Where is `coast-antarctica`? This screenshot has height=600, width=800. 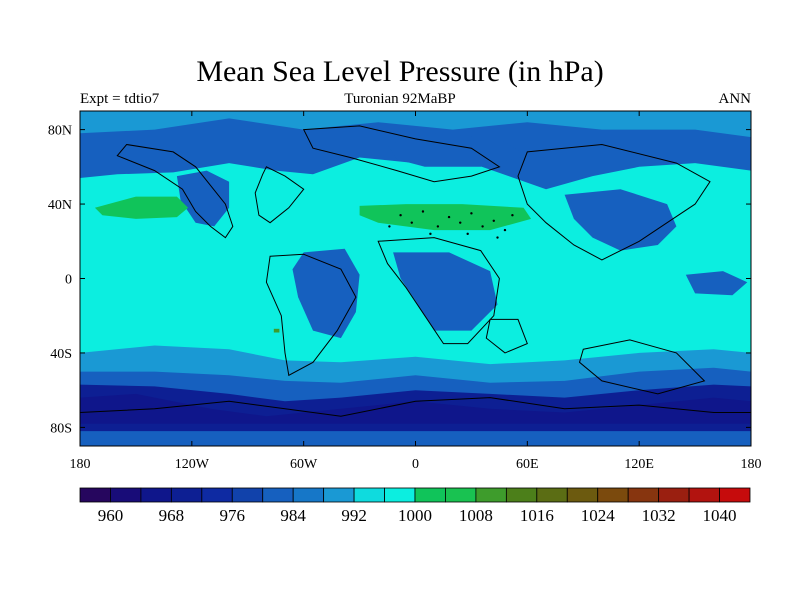 coast-antarctica is located at coordinates (415, 407).